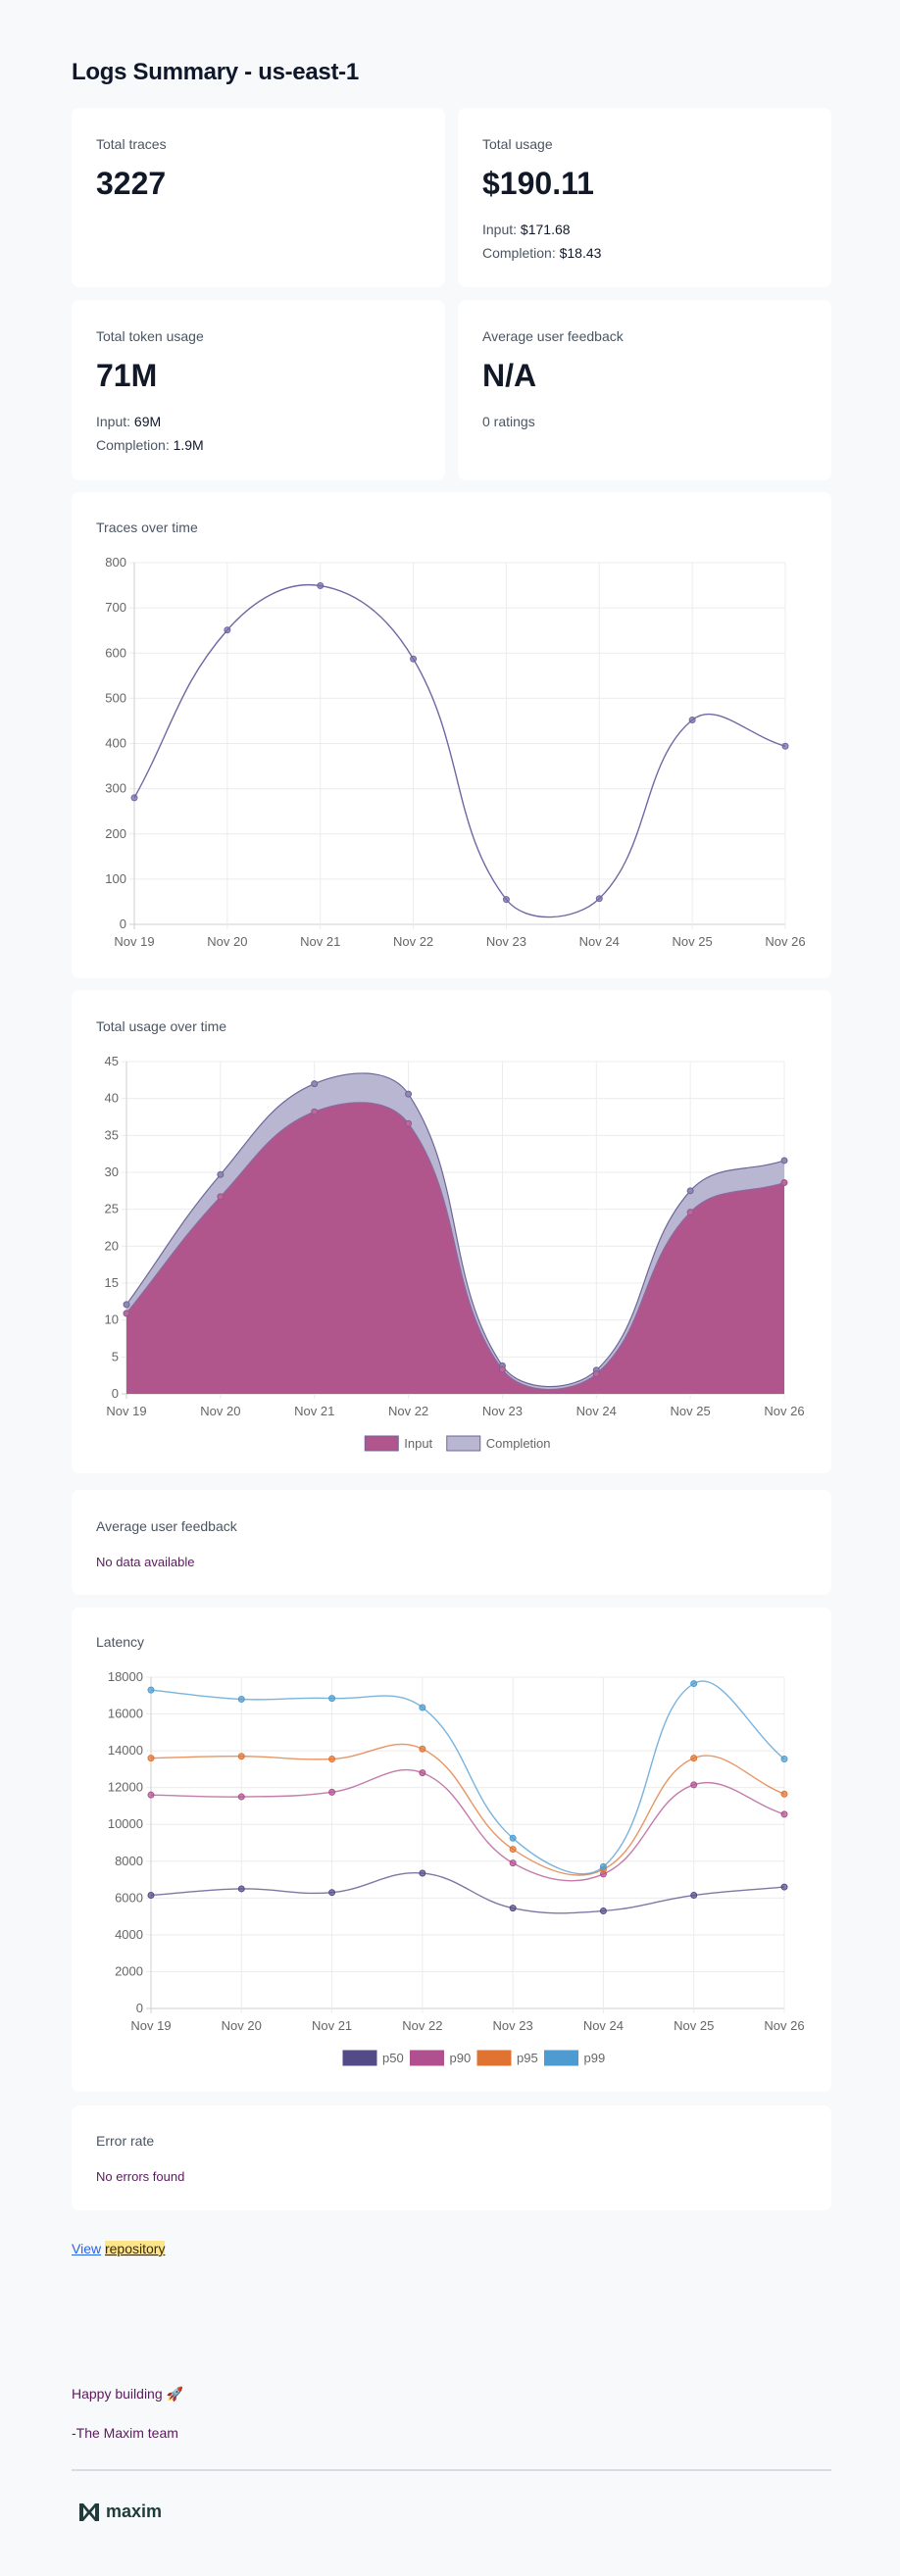  What do you see at coordinates (451, 2470) in the screenshot?
I see `footer-divider` at bounding box center [451, 2470].